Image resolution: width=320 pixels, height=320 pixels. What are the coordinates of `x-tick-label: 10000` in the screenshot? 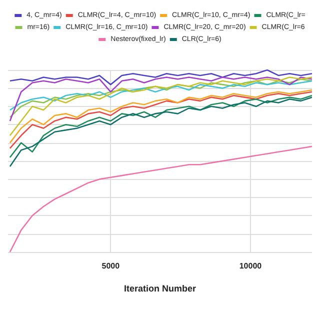 It's located at (250, 266).